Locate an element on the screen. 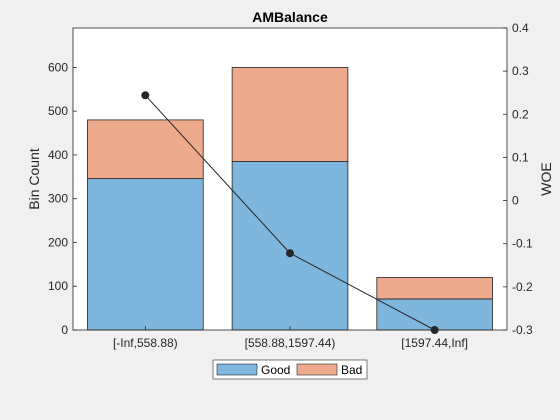 The width and height of the screenshot is (560, 420). left-tick-label: 600 is located at coordinates (58, 67).